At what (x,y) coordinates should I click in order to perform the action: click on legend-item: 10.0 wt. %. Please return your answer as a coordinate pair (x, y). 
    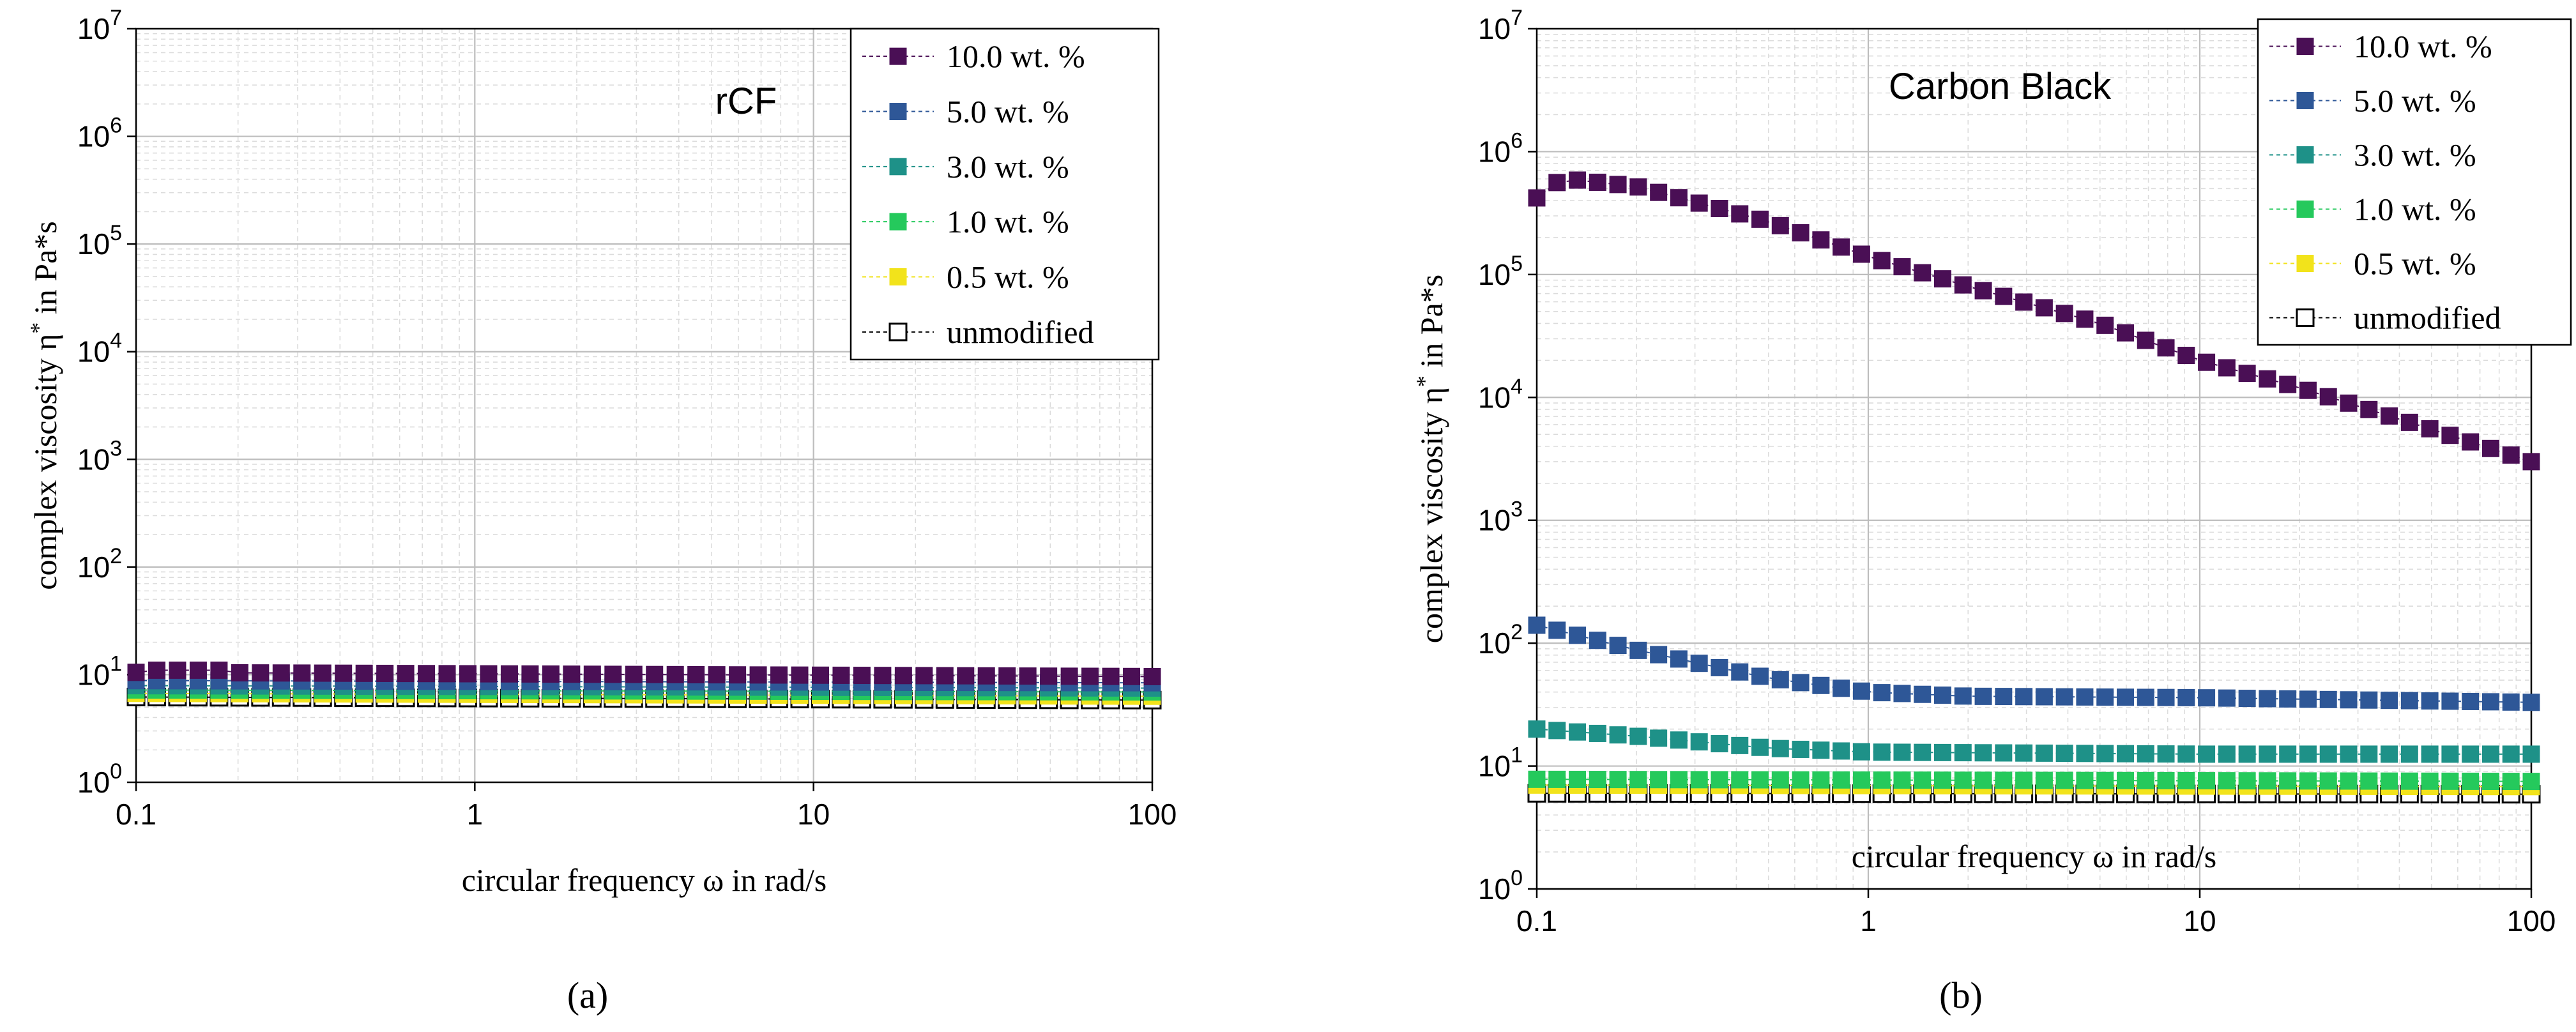
    Looking at the image, I should click on (2380, 46).